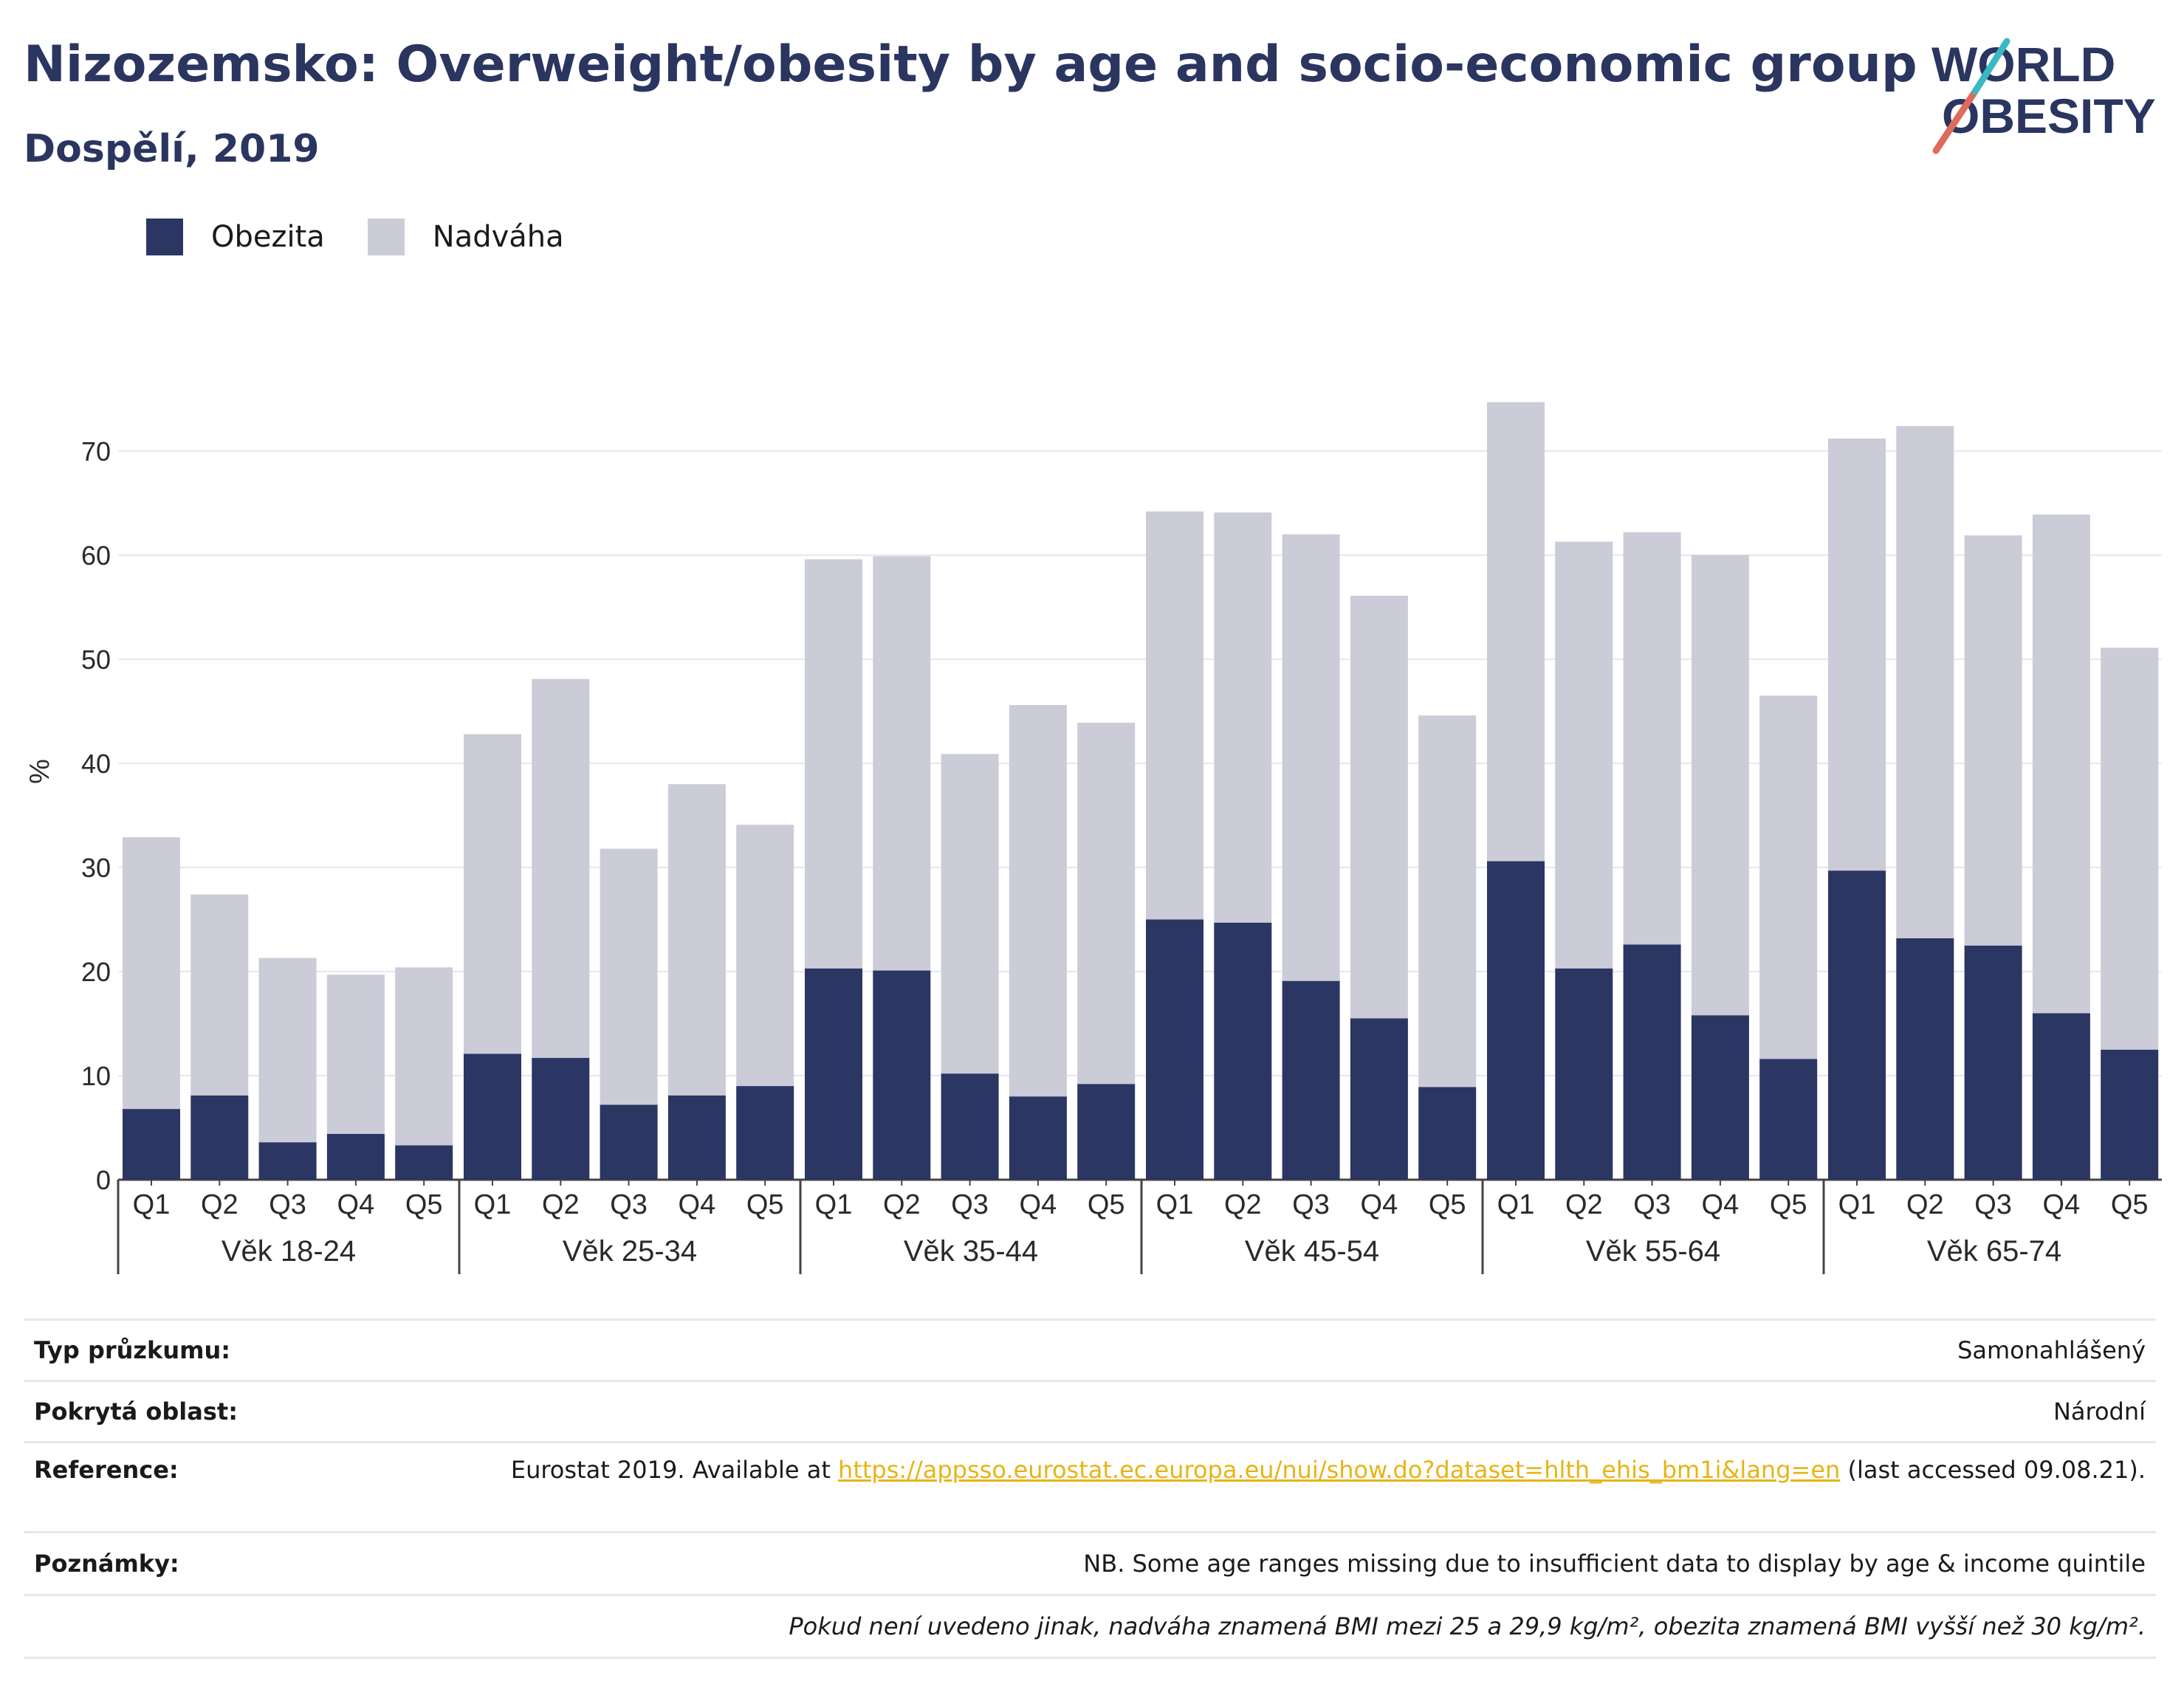  What do you see at coordinates (1090, 1410) in the screenshot?
I see `info-row-area: Pokrytá oblast: Národní` at bounding box center [1090, 1410].